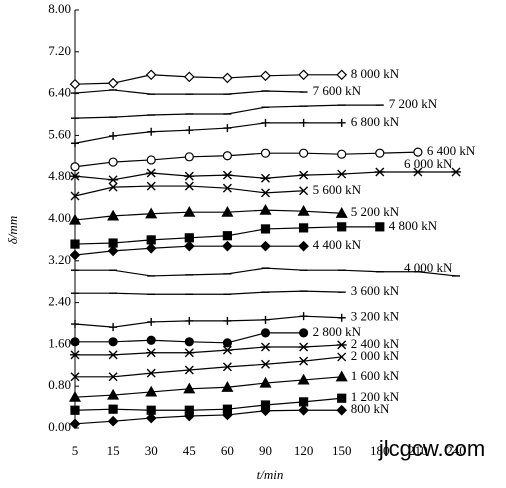 This screenshot has width=506, height=488. What do you see at coordinates (59, 50) in the screenshot?
I see `y-tick-label: 7.20` at bounding box center [59, 50].